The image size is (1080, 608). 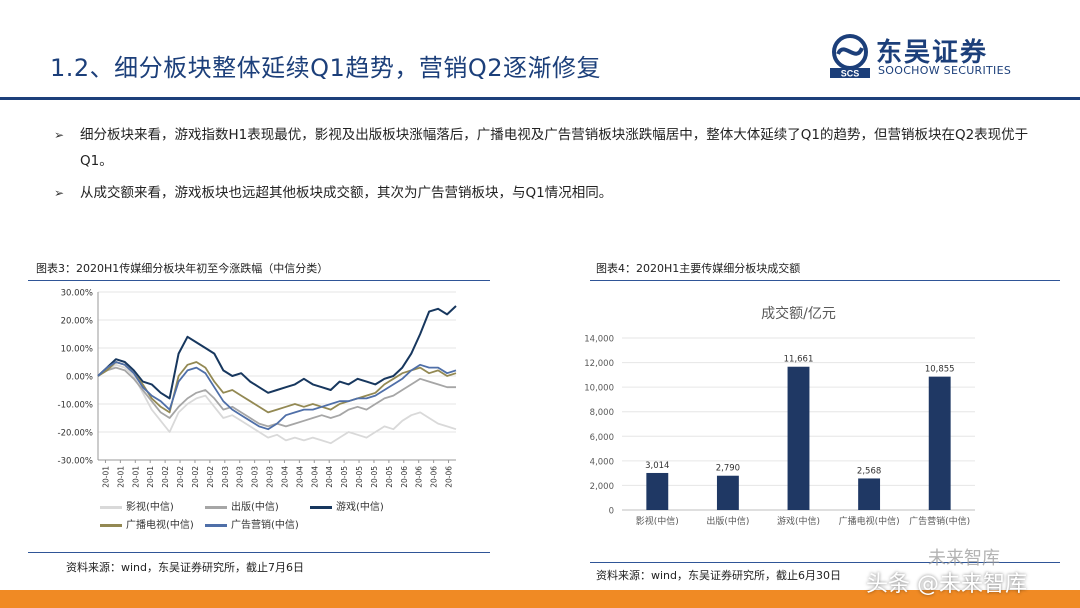 What do you see at coordinates (602, 413) in the screenshot?
I see `y-tick-label: 8,000` at bounding box center [602, 413].